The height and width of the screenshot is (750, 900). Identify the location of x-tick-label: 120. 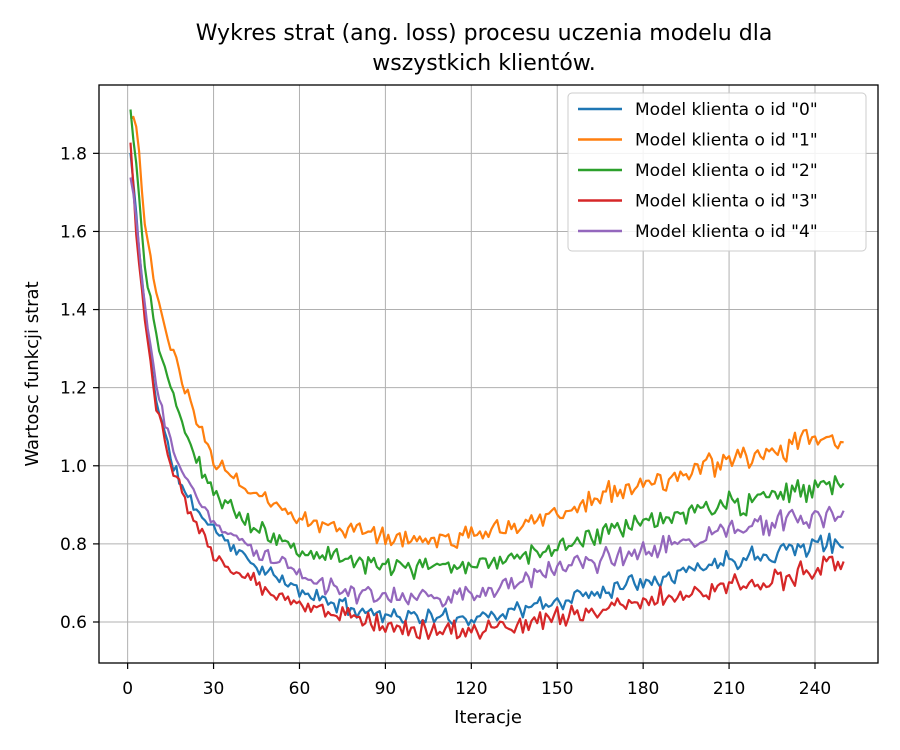
(471, 689).